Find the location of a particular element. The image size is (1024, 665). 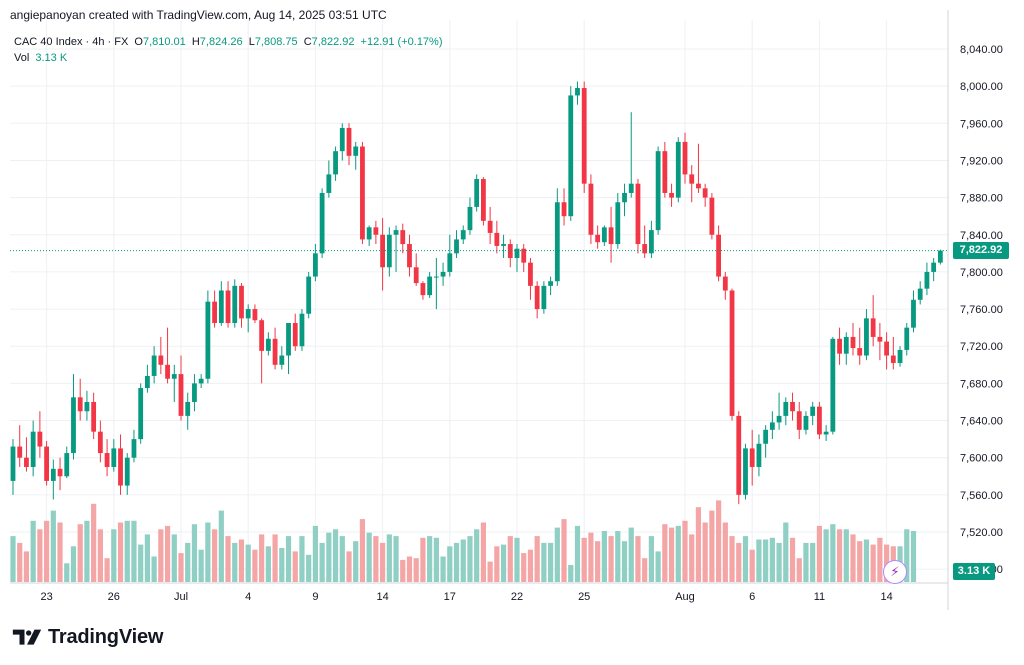

y-tick-label: 7,960.00 is located at coordinates (981, 124).